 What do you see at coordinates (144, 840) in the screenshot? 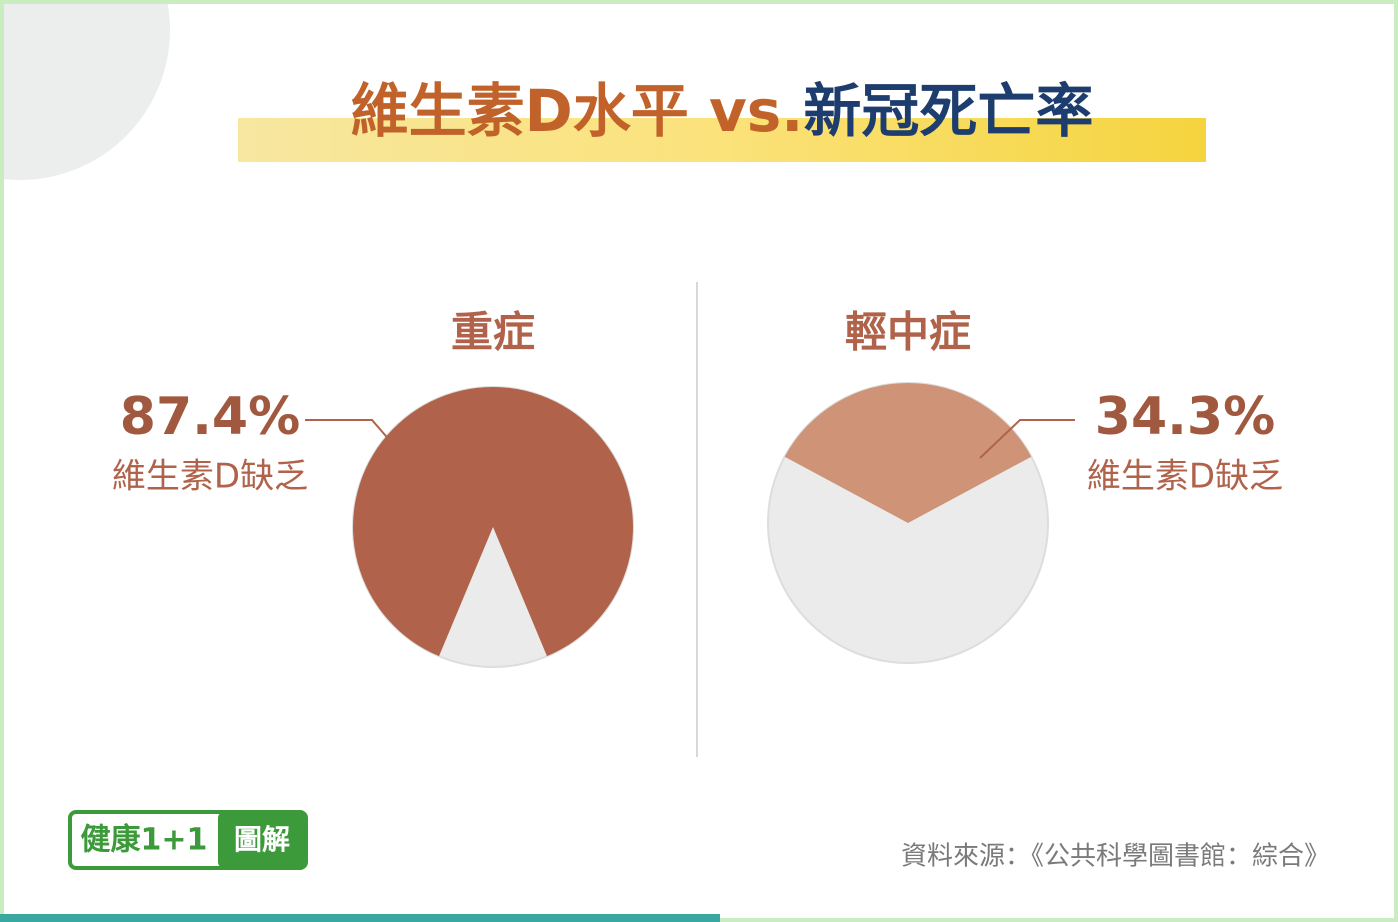
I see `logo-main: 健康1+1` at bounding box center [144, 840].